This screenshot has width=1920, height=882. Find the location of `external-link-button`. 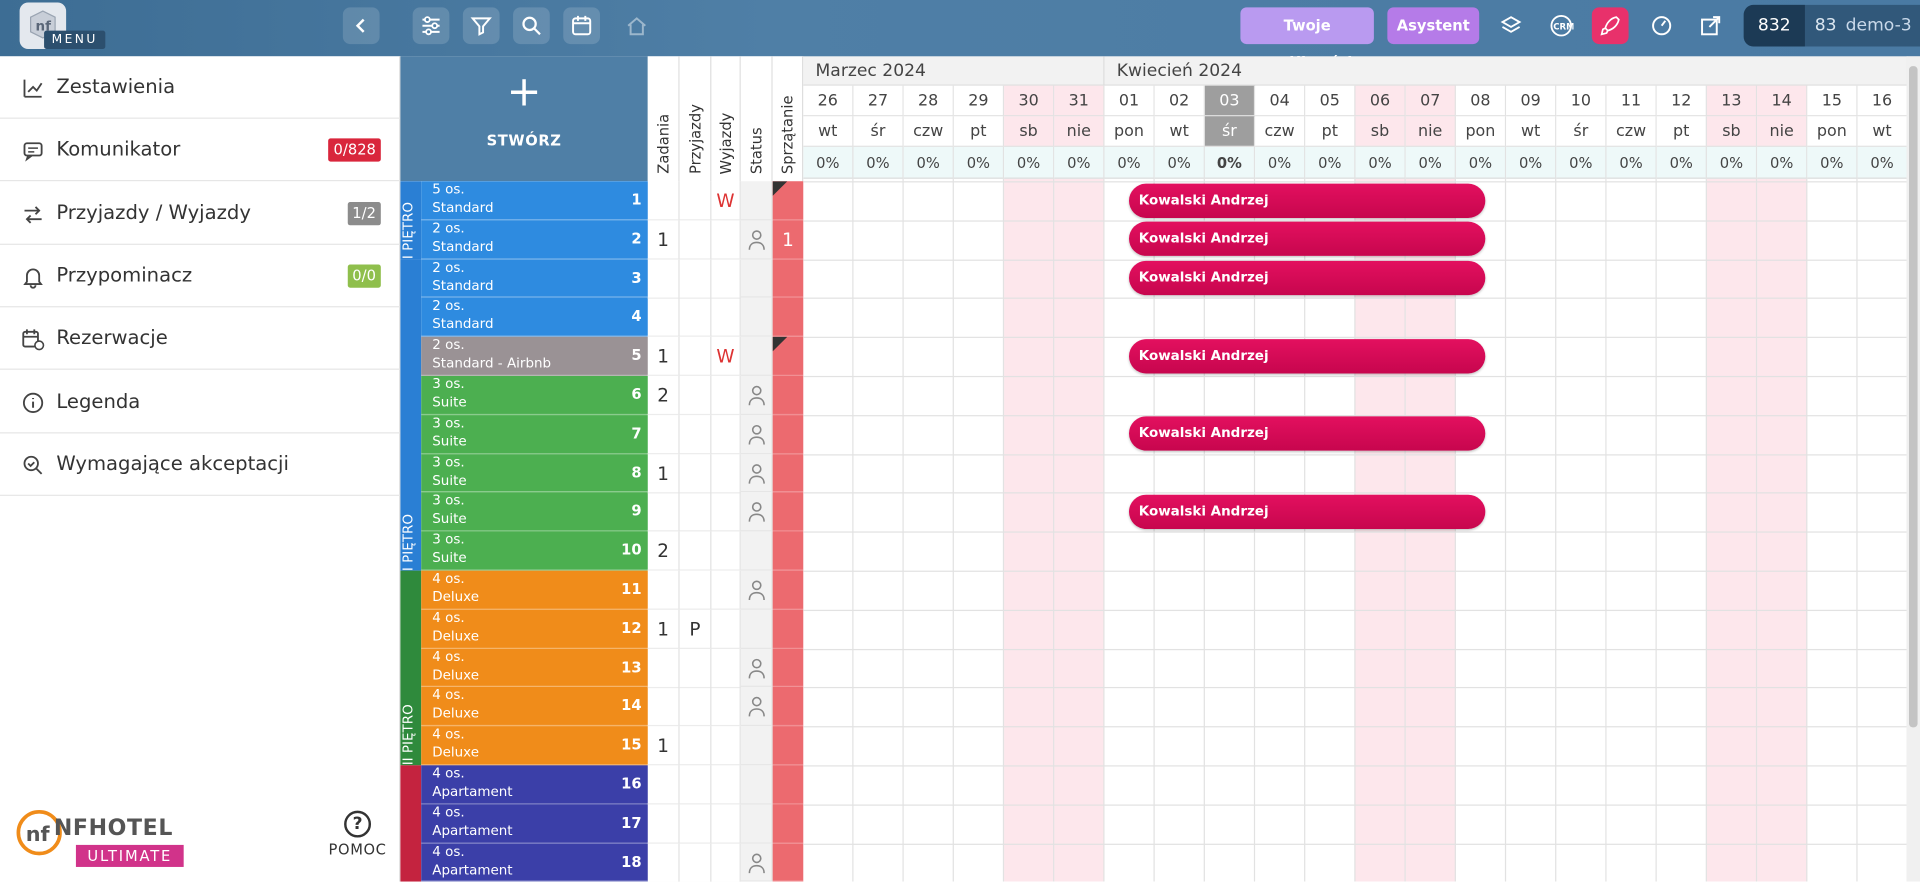

external-link-button is located at coordinates (1710, 25).